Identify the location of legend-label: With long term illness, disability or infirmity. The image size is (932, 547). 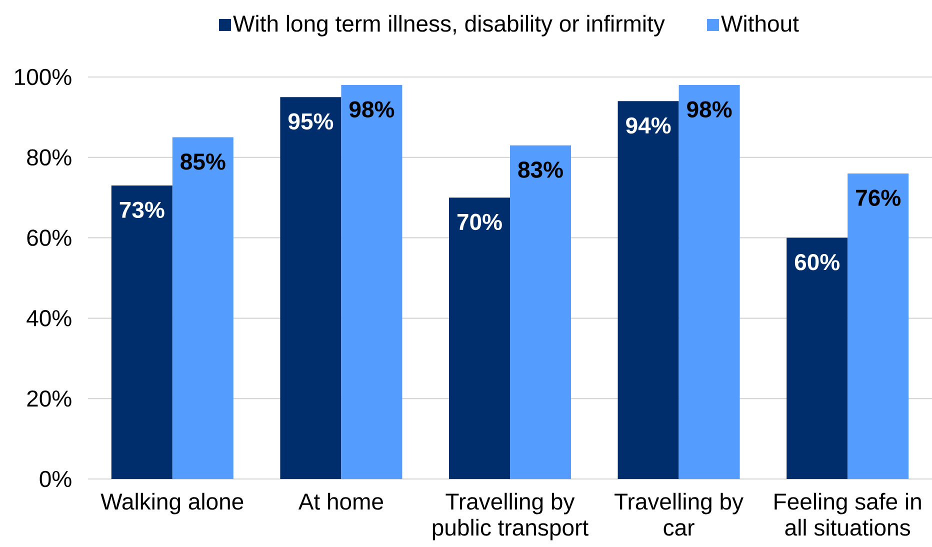
(449, 25).